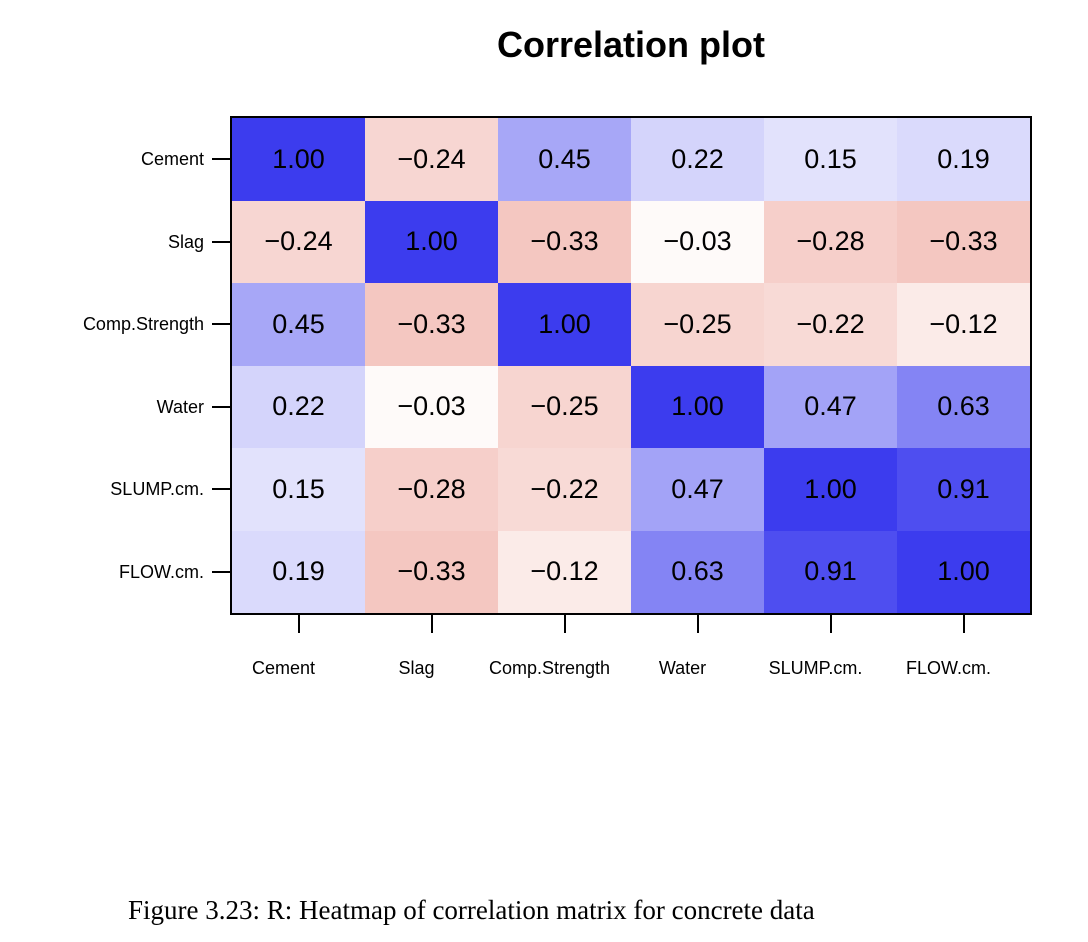 The height and width of the screenshot is (942, 1088). I want to click on x-axis-label: Slag, so click(416, 668).